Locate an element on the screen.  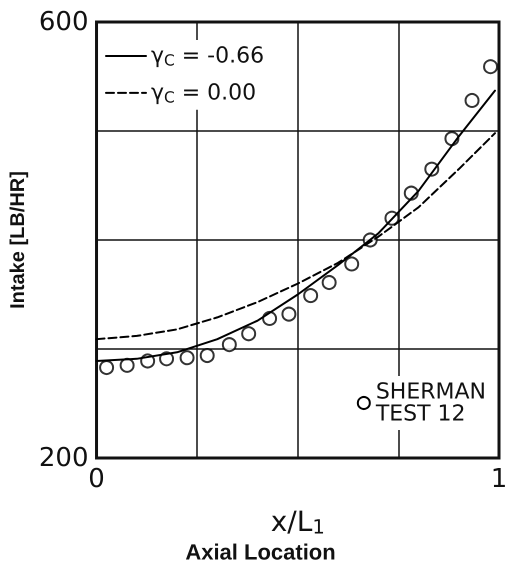
x-tick-label: 0 is located at coordinates (96, 479).